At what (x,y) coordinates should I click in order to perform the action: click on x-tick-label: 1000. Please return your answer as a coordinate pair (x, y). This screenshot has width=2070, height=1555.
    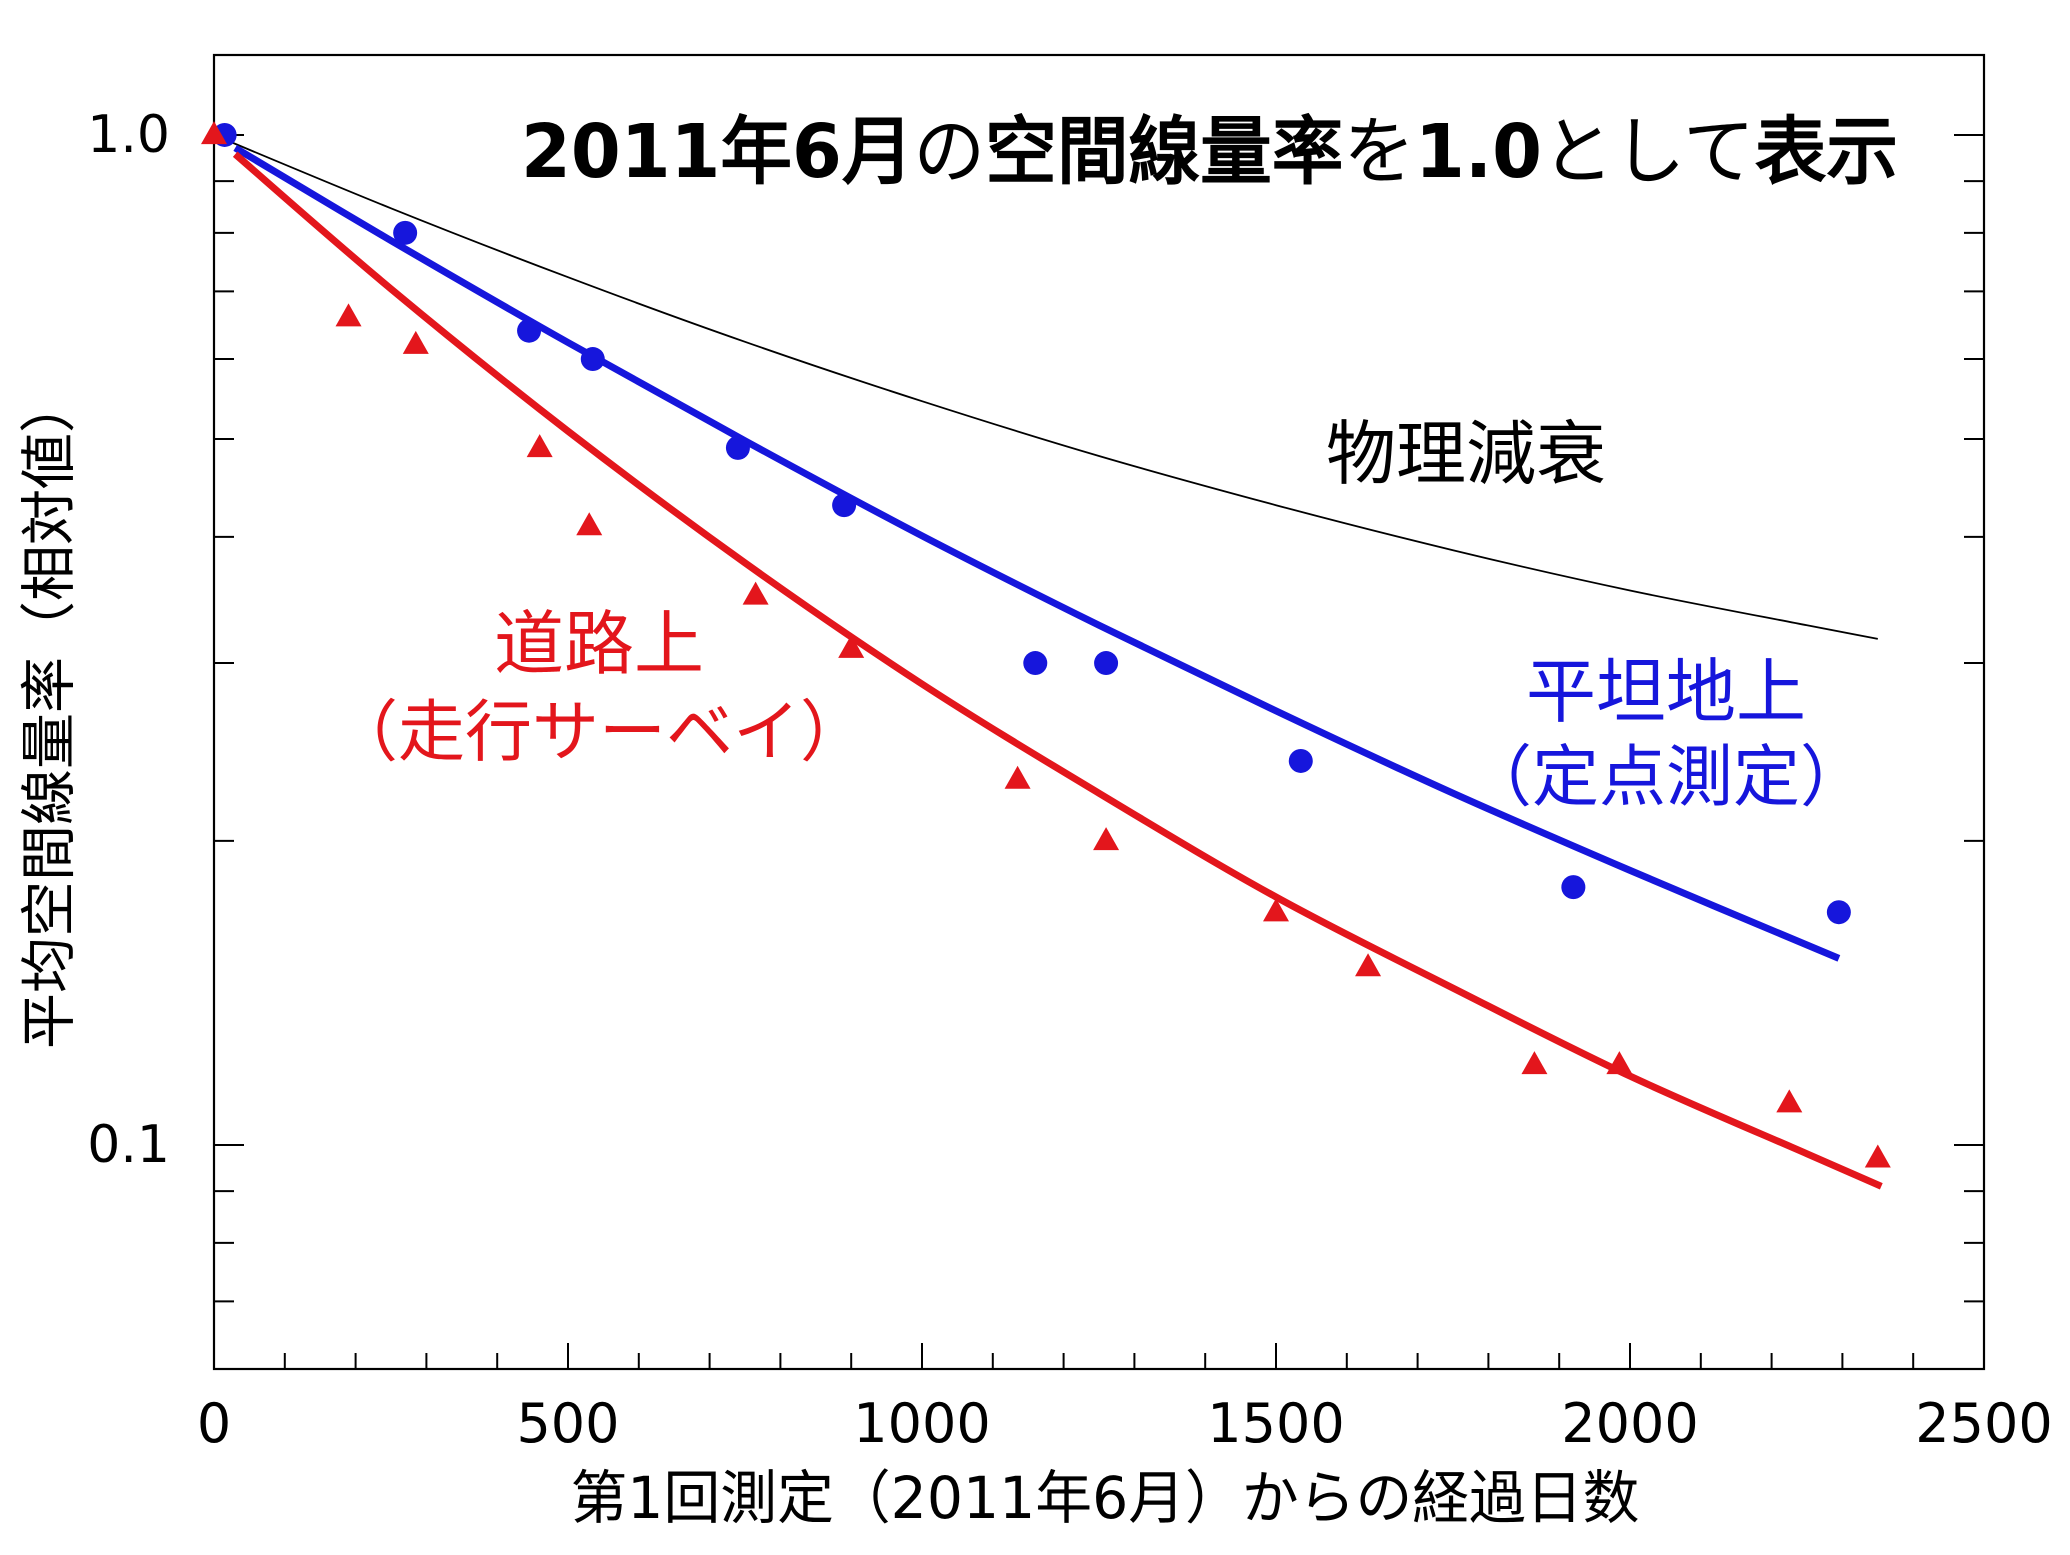
    Looking at the image, I should click on (921, 1423).